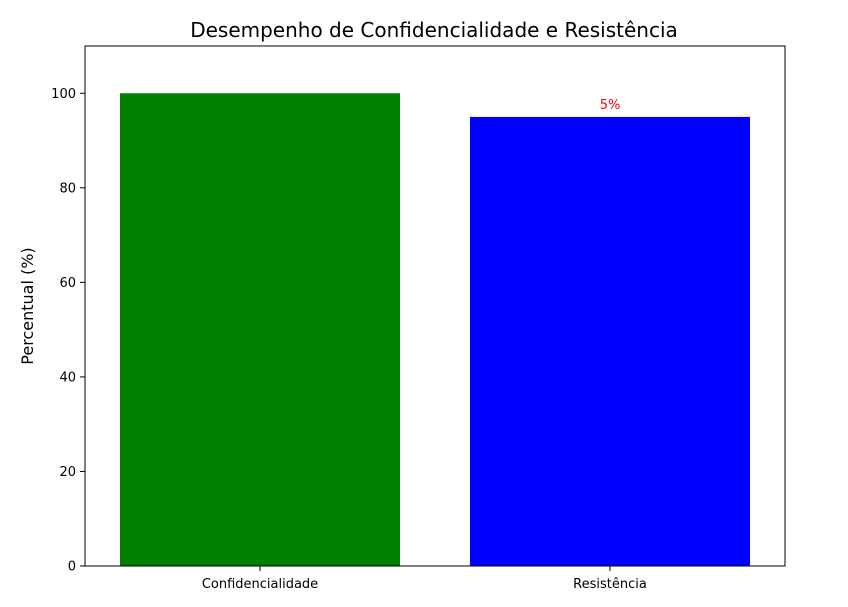 The image size is (848, 607). Describe the element at coordinates (67, 283) in the screenshot. I see `y-tick-label: 60` at that location.